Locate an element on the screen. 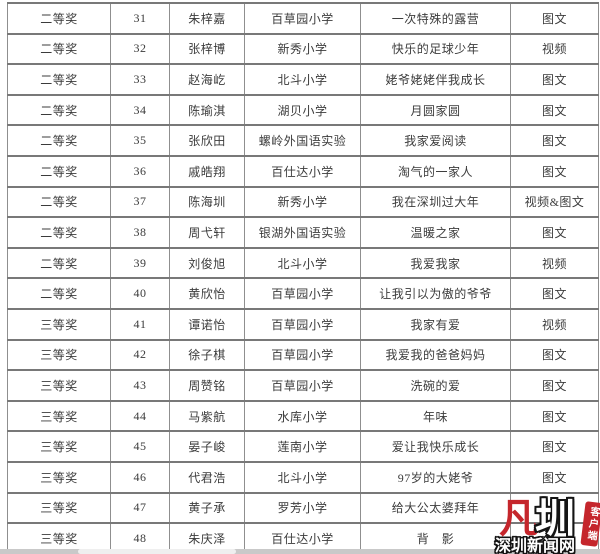 This screenshot has height=554, width=600. cell-number: 44 is located at coordinates (140, 416).